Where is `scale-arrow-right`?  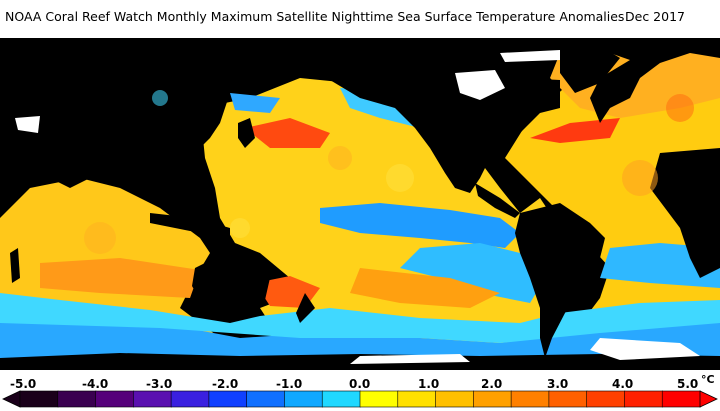
scale-arrow-right is located at coordinates (708, 399).